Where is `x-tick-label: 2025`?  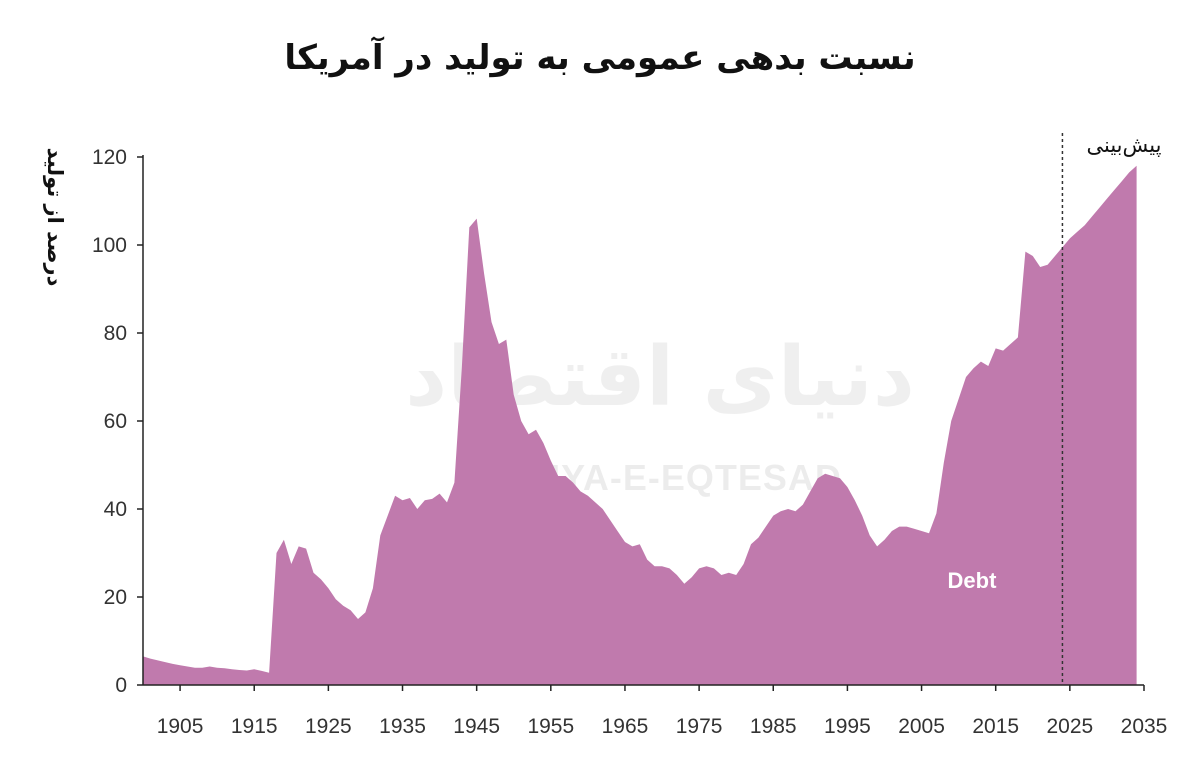 x-tick-label: 2025 is located at coordinates (1069, 726).